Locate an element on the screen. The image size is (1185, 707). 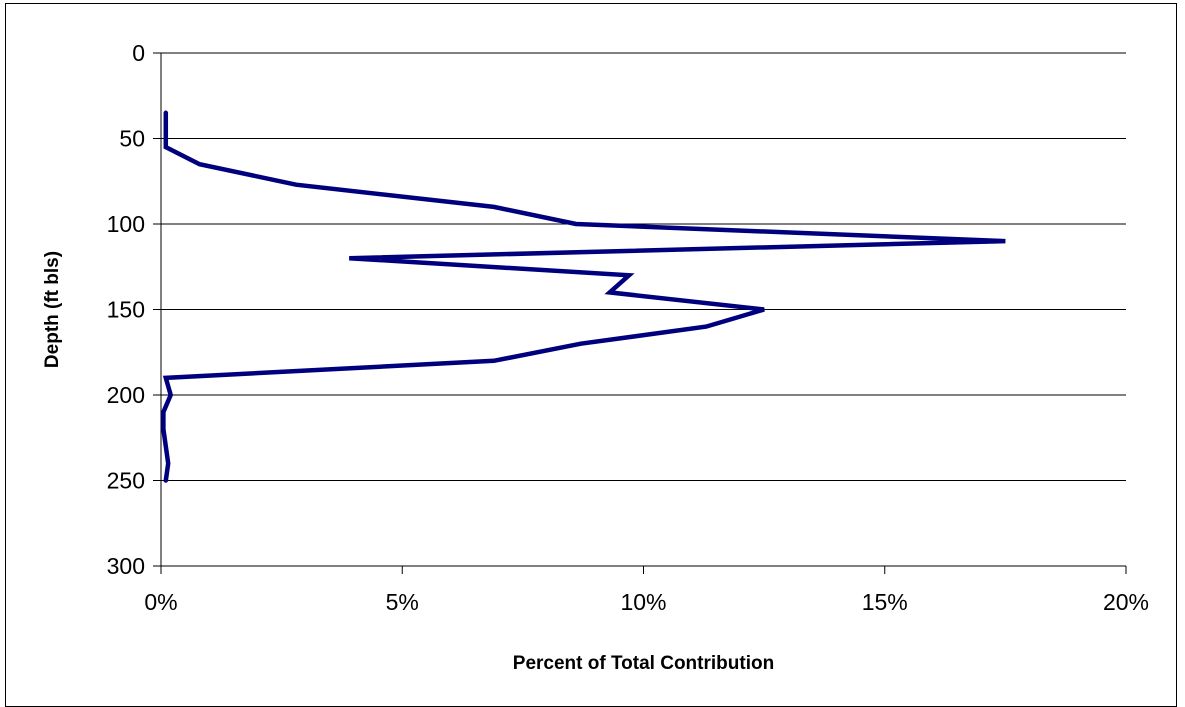
x-axis-ticks: 0% 5% 10% 15% 20% is located at coordinates (646, 590).